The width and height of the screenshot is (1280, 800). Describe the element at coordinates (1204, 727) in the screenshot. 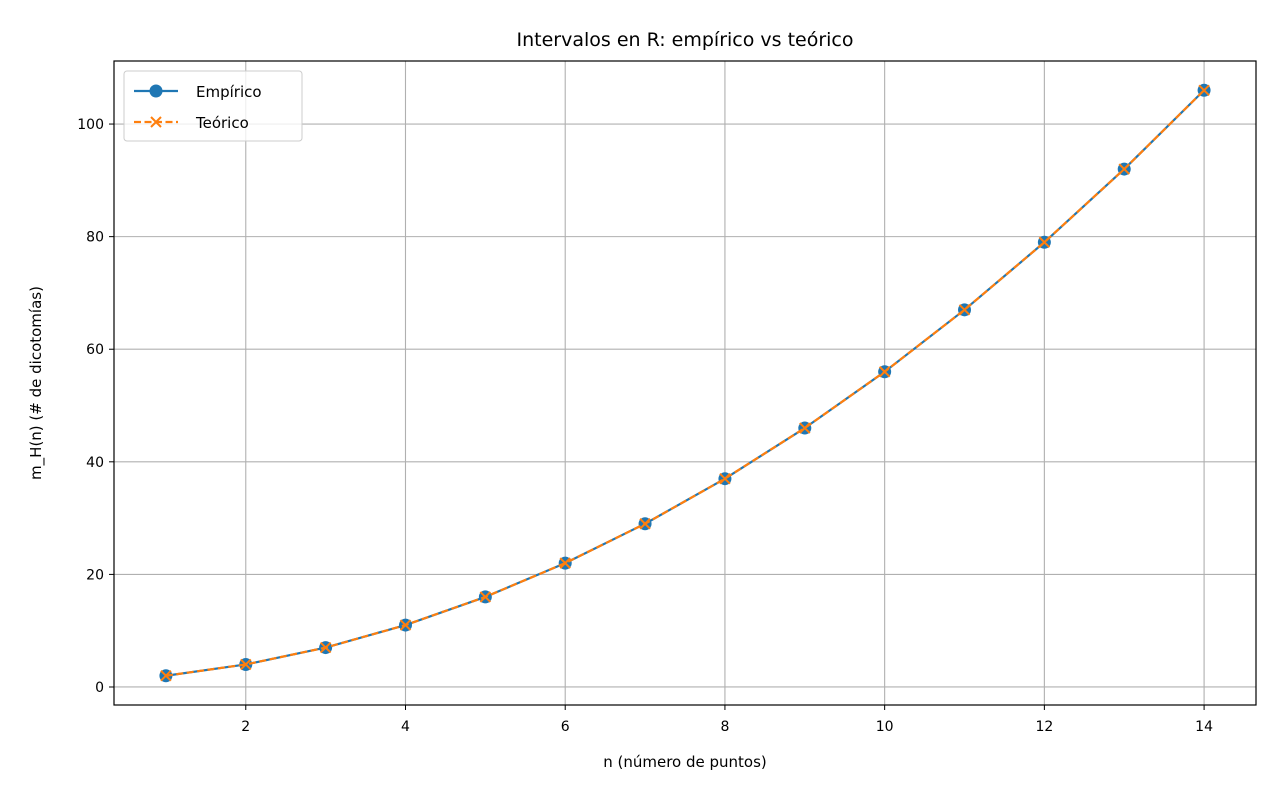

I see `x-tick-label: 14` at that location.